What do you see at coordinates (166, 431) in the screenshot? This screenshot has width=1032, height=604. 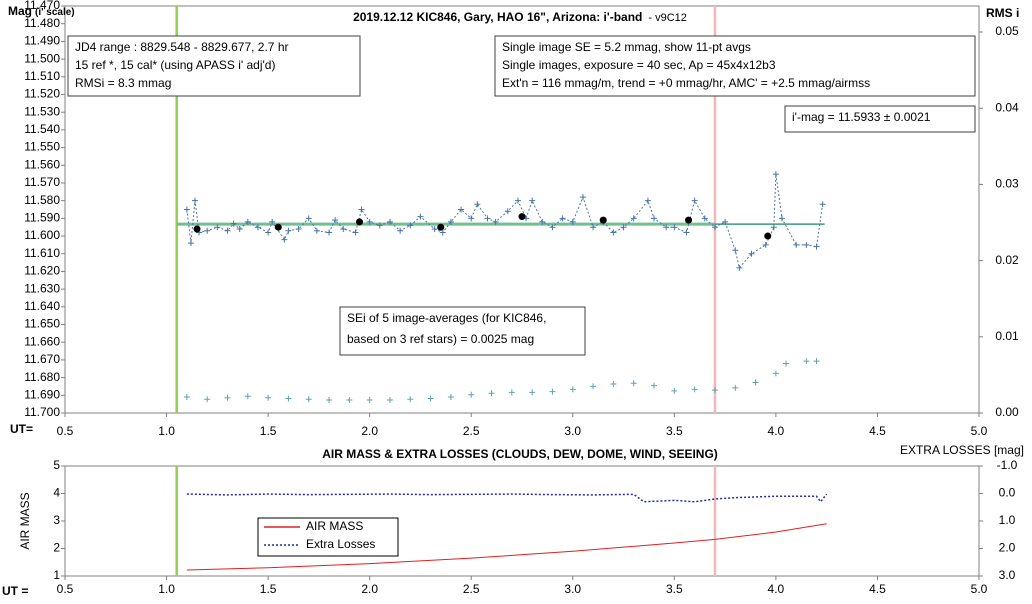 I see `x-tick-label: 1.0` at bounding box center [166, 431].